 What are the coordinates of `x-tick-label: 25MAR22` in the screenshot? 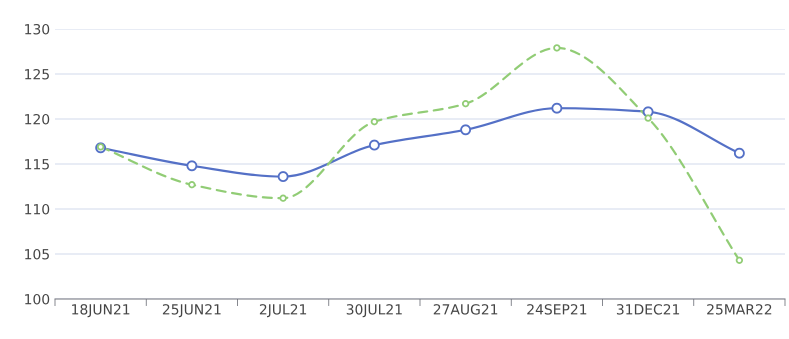 It's located at (739, 309).